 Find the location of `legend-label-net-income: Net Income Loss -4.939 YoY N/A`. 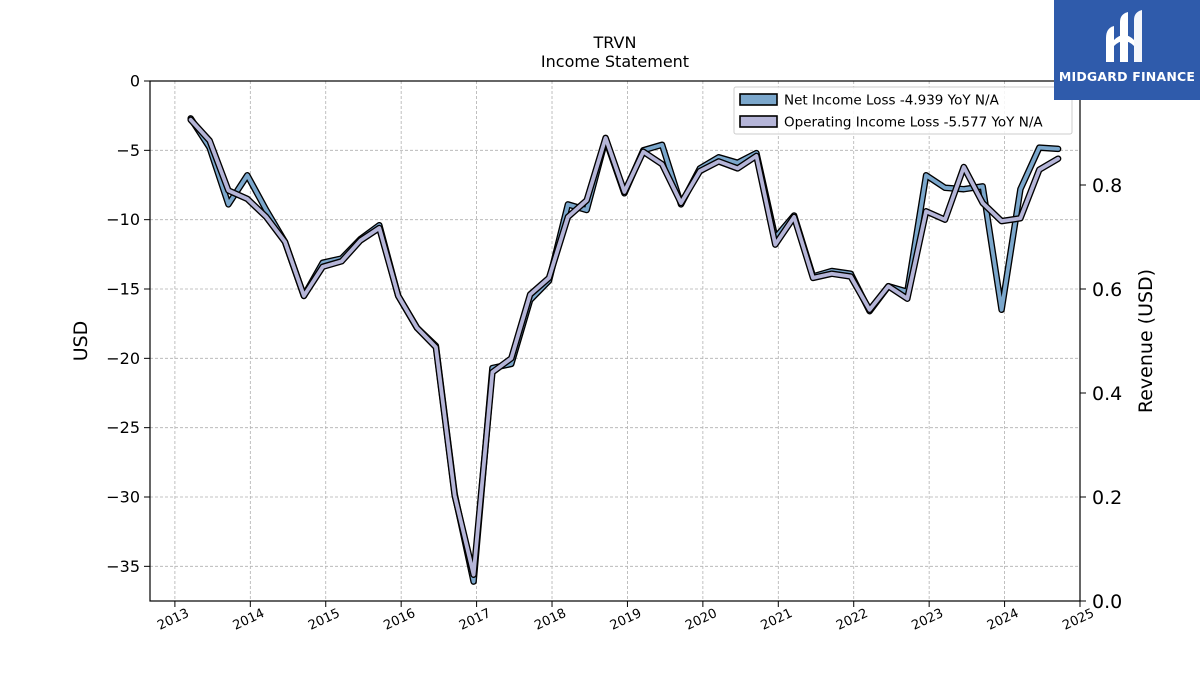

legend-label-net-income: Net Income Loss -4.939 YoY N/A is located at coordinates (892, 101).